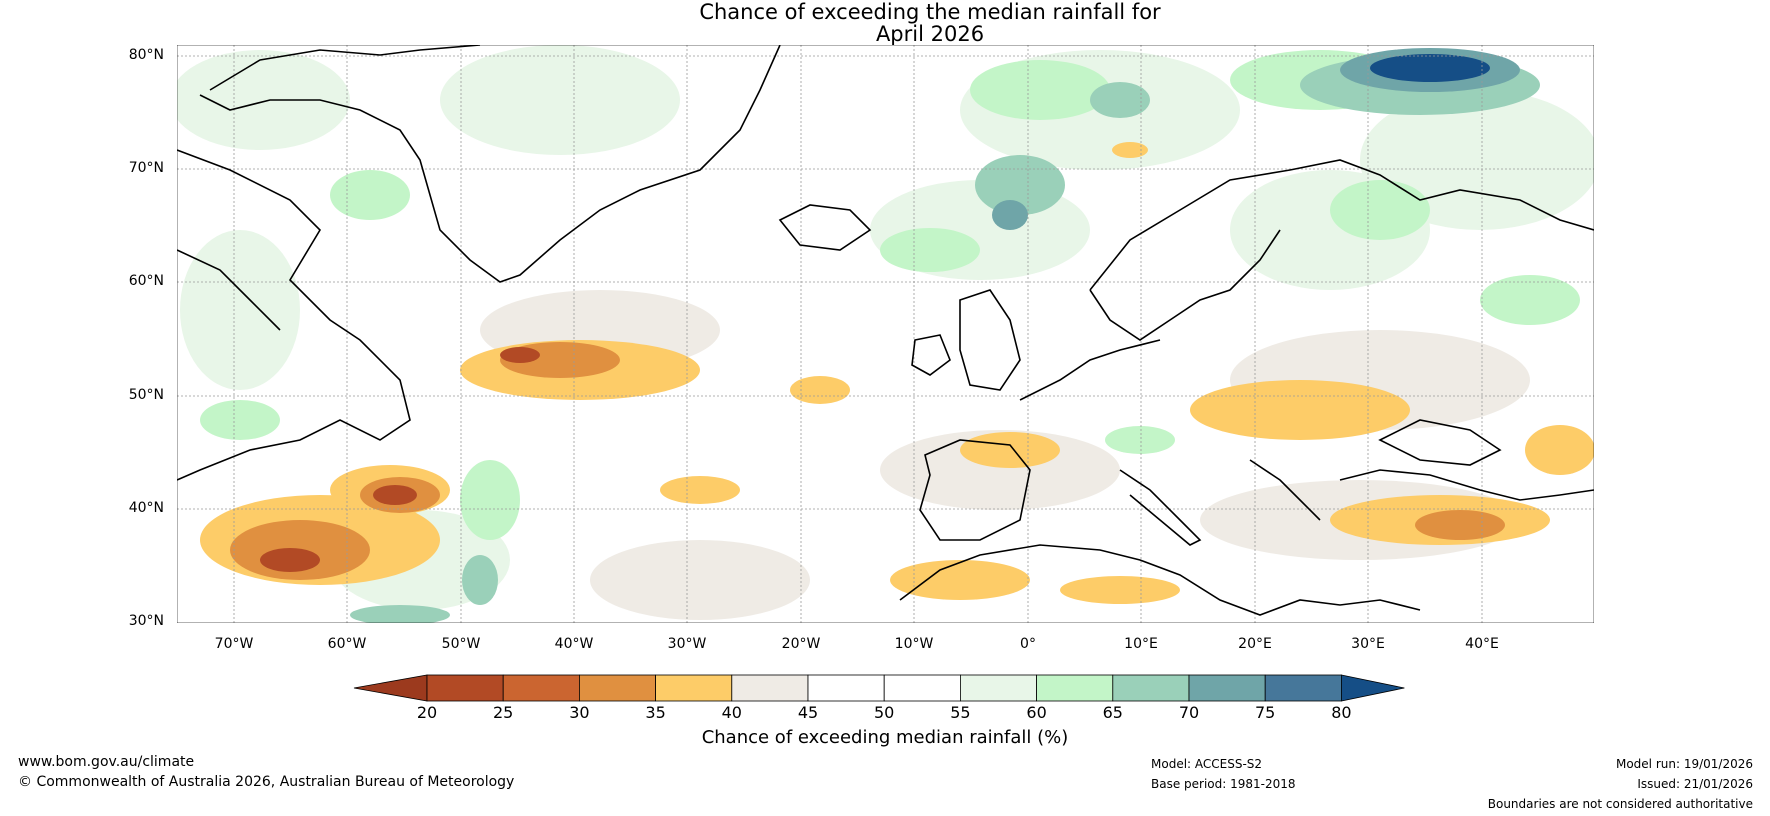 The width and height of the screenshot is (1770, 816). I want to click on colorbar-tick-label: 55, so click(960, 712).